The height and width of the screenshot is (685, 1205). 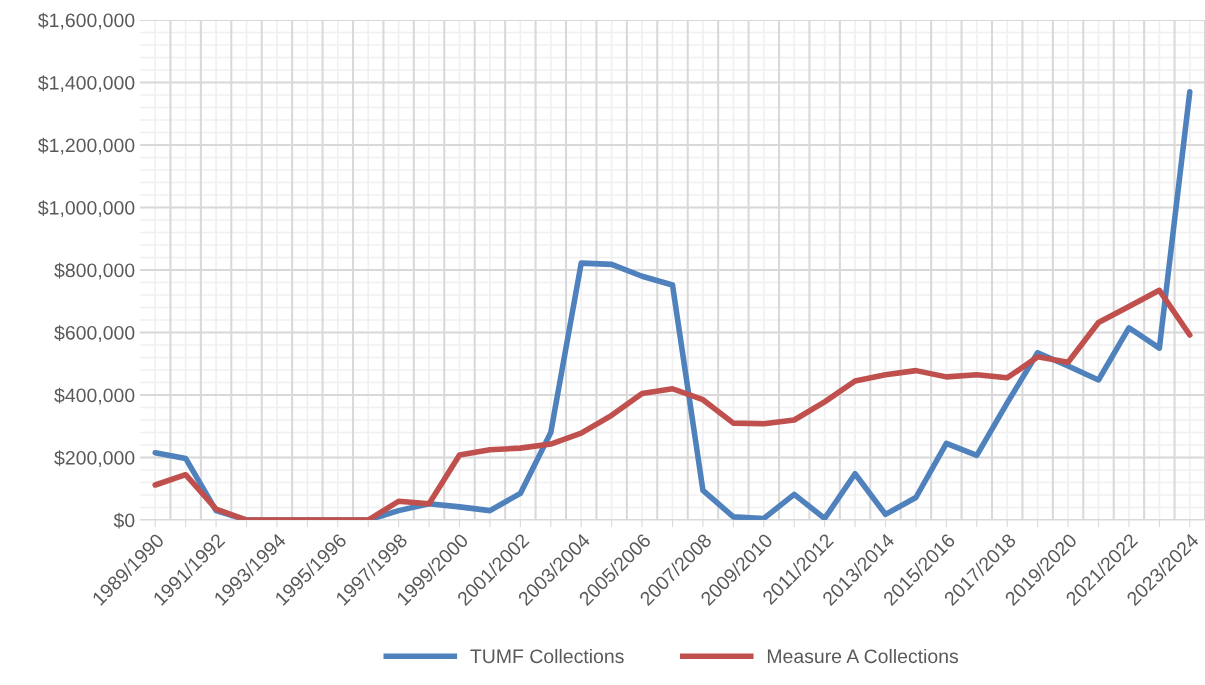 What do you see at coordinates (124, 520) in the screenshot?
I see `y-tick-label: $0` at bounding box center [124, 520].